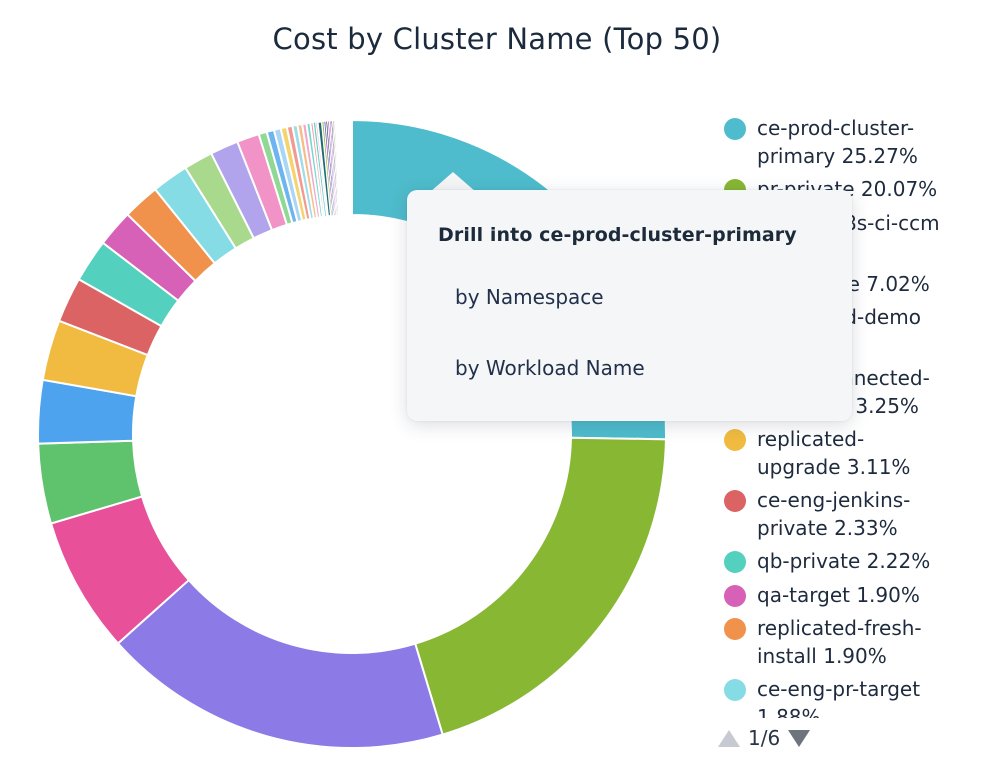 Image resolution: width=994 pixels, height=776 pixels. What do you see at coordinates (453, 182) in the screenshot?
I see `popover-caret-icon` at bounding box center [453, 182].